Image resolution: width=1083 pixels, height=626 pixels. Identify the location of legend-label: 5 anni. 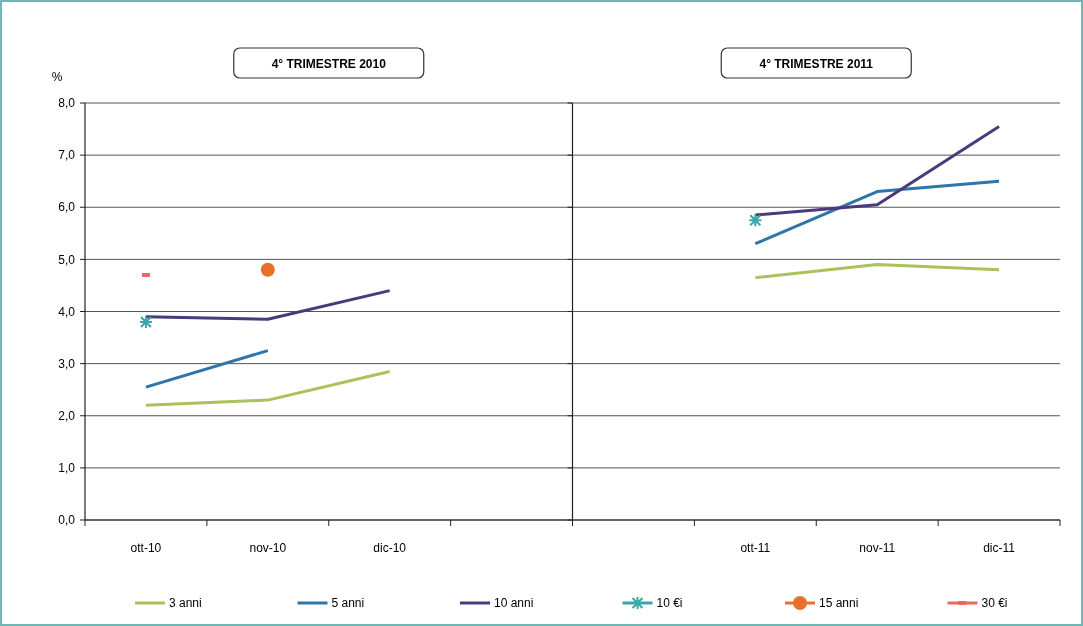
(348, 603).